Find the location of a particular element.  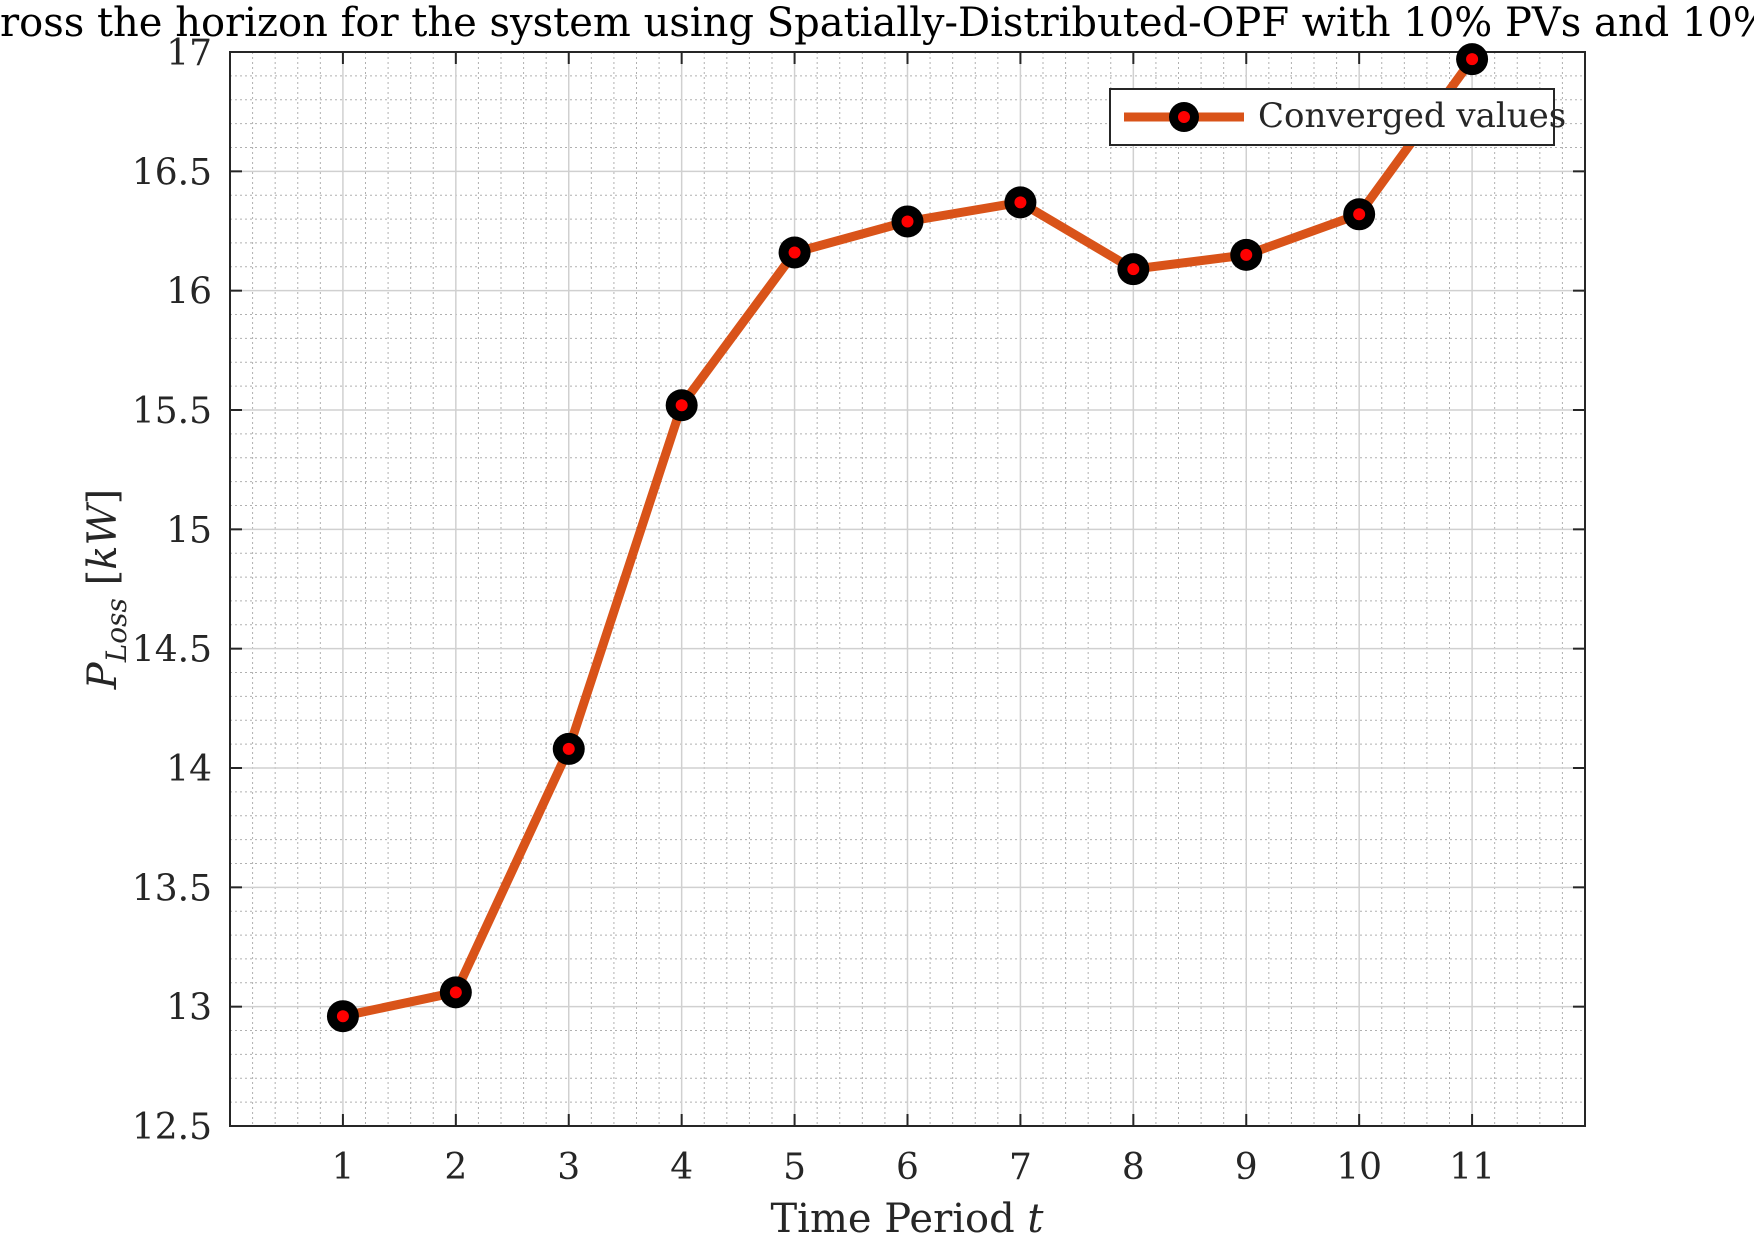

y-tick-label: 15 is located at coordinates (189, 530).